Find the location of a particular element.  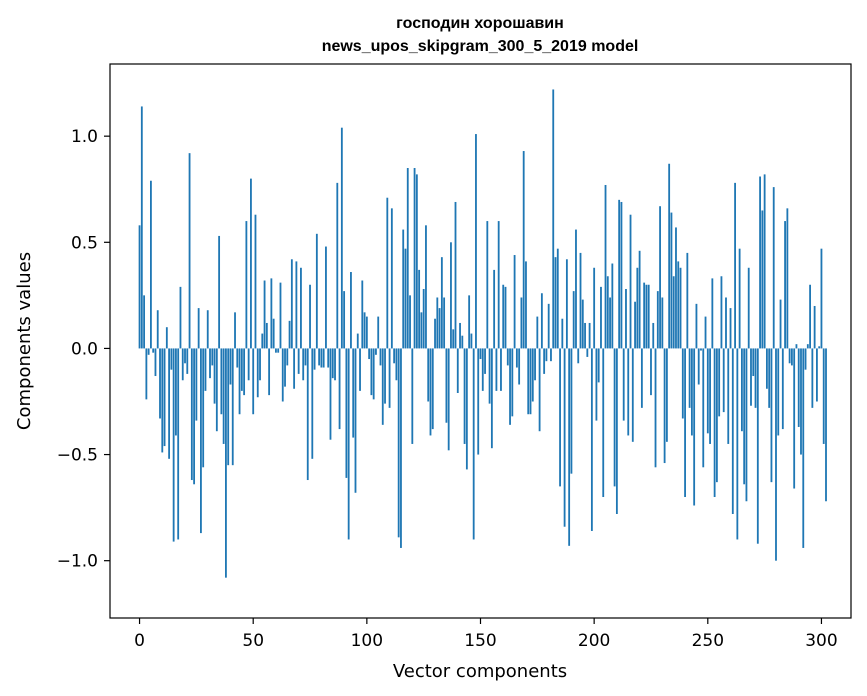

x-tick-label: 250 is located at coordinates (708, 641).